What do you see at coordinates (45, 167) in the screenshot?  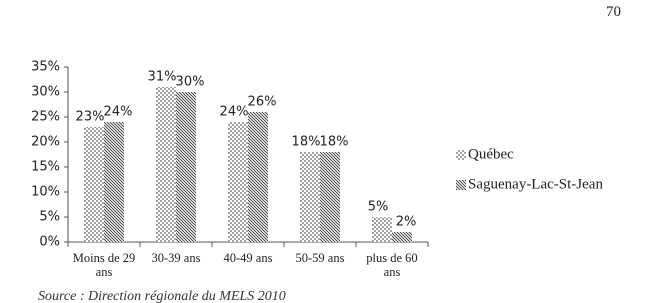 I see `y-tick-label: 15%` at bounding box center [45, 167].